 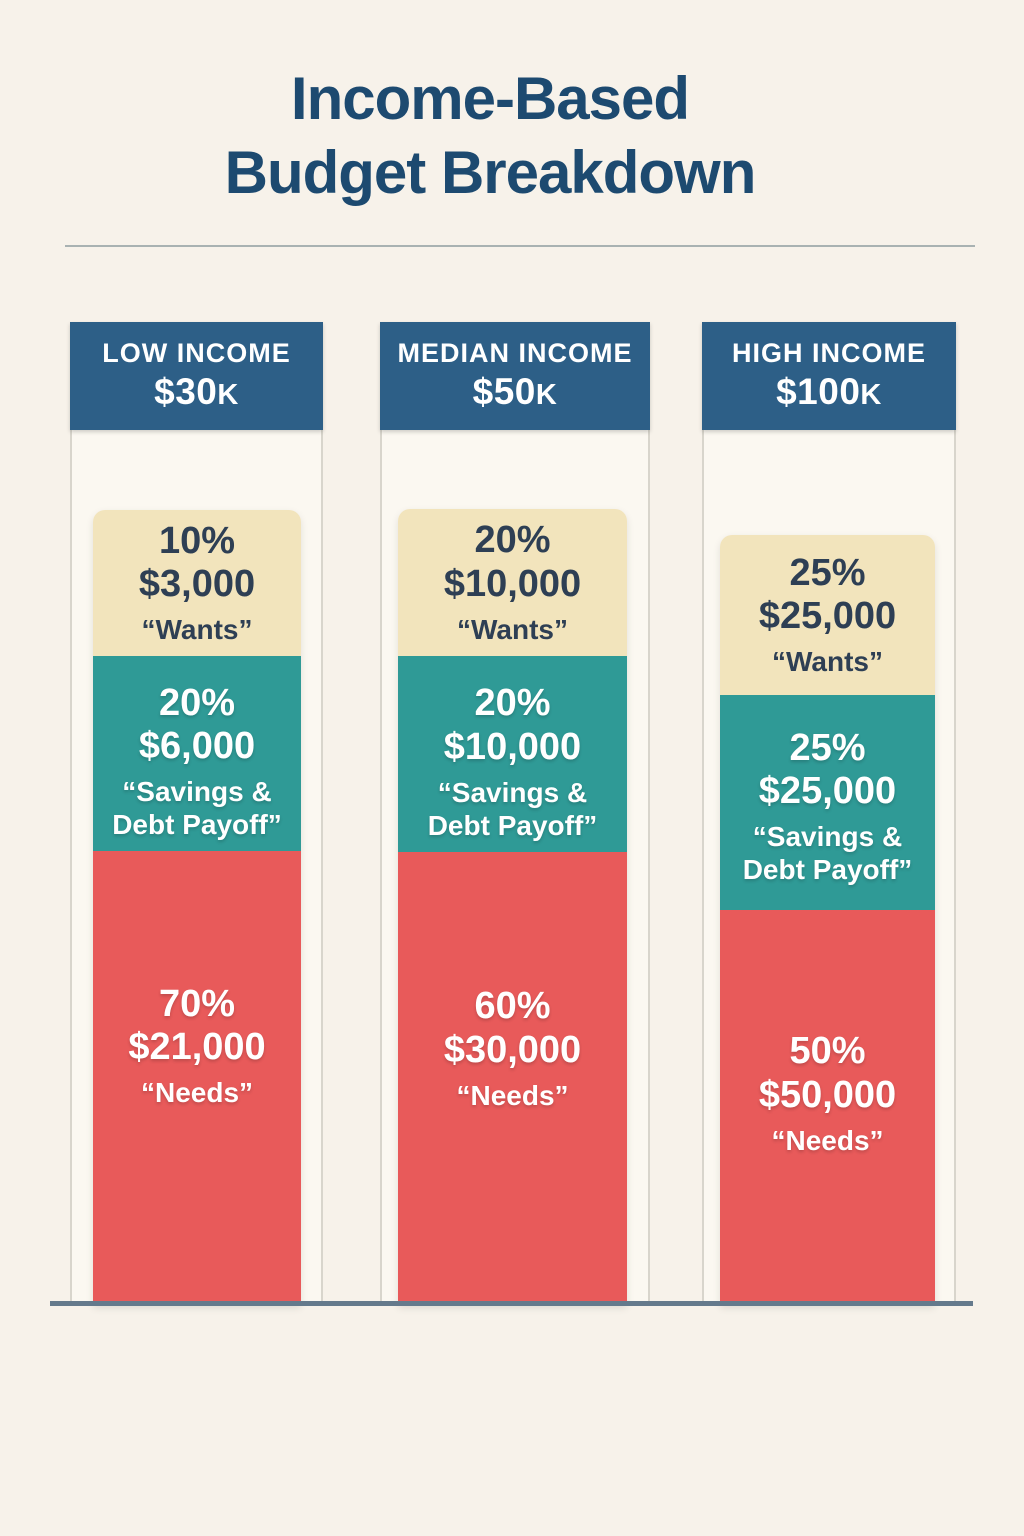 I want to click on column-header-amount-main: $30, so click(x=186, y=391).